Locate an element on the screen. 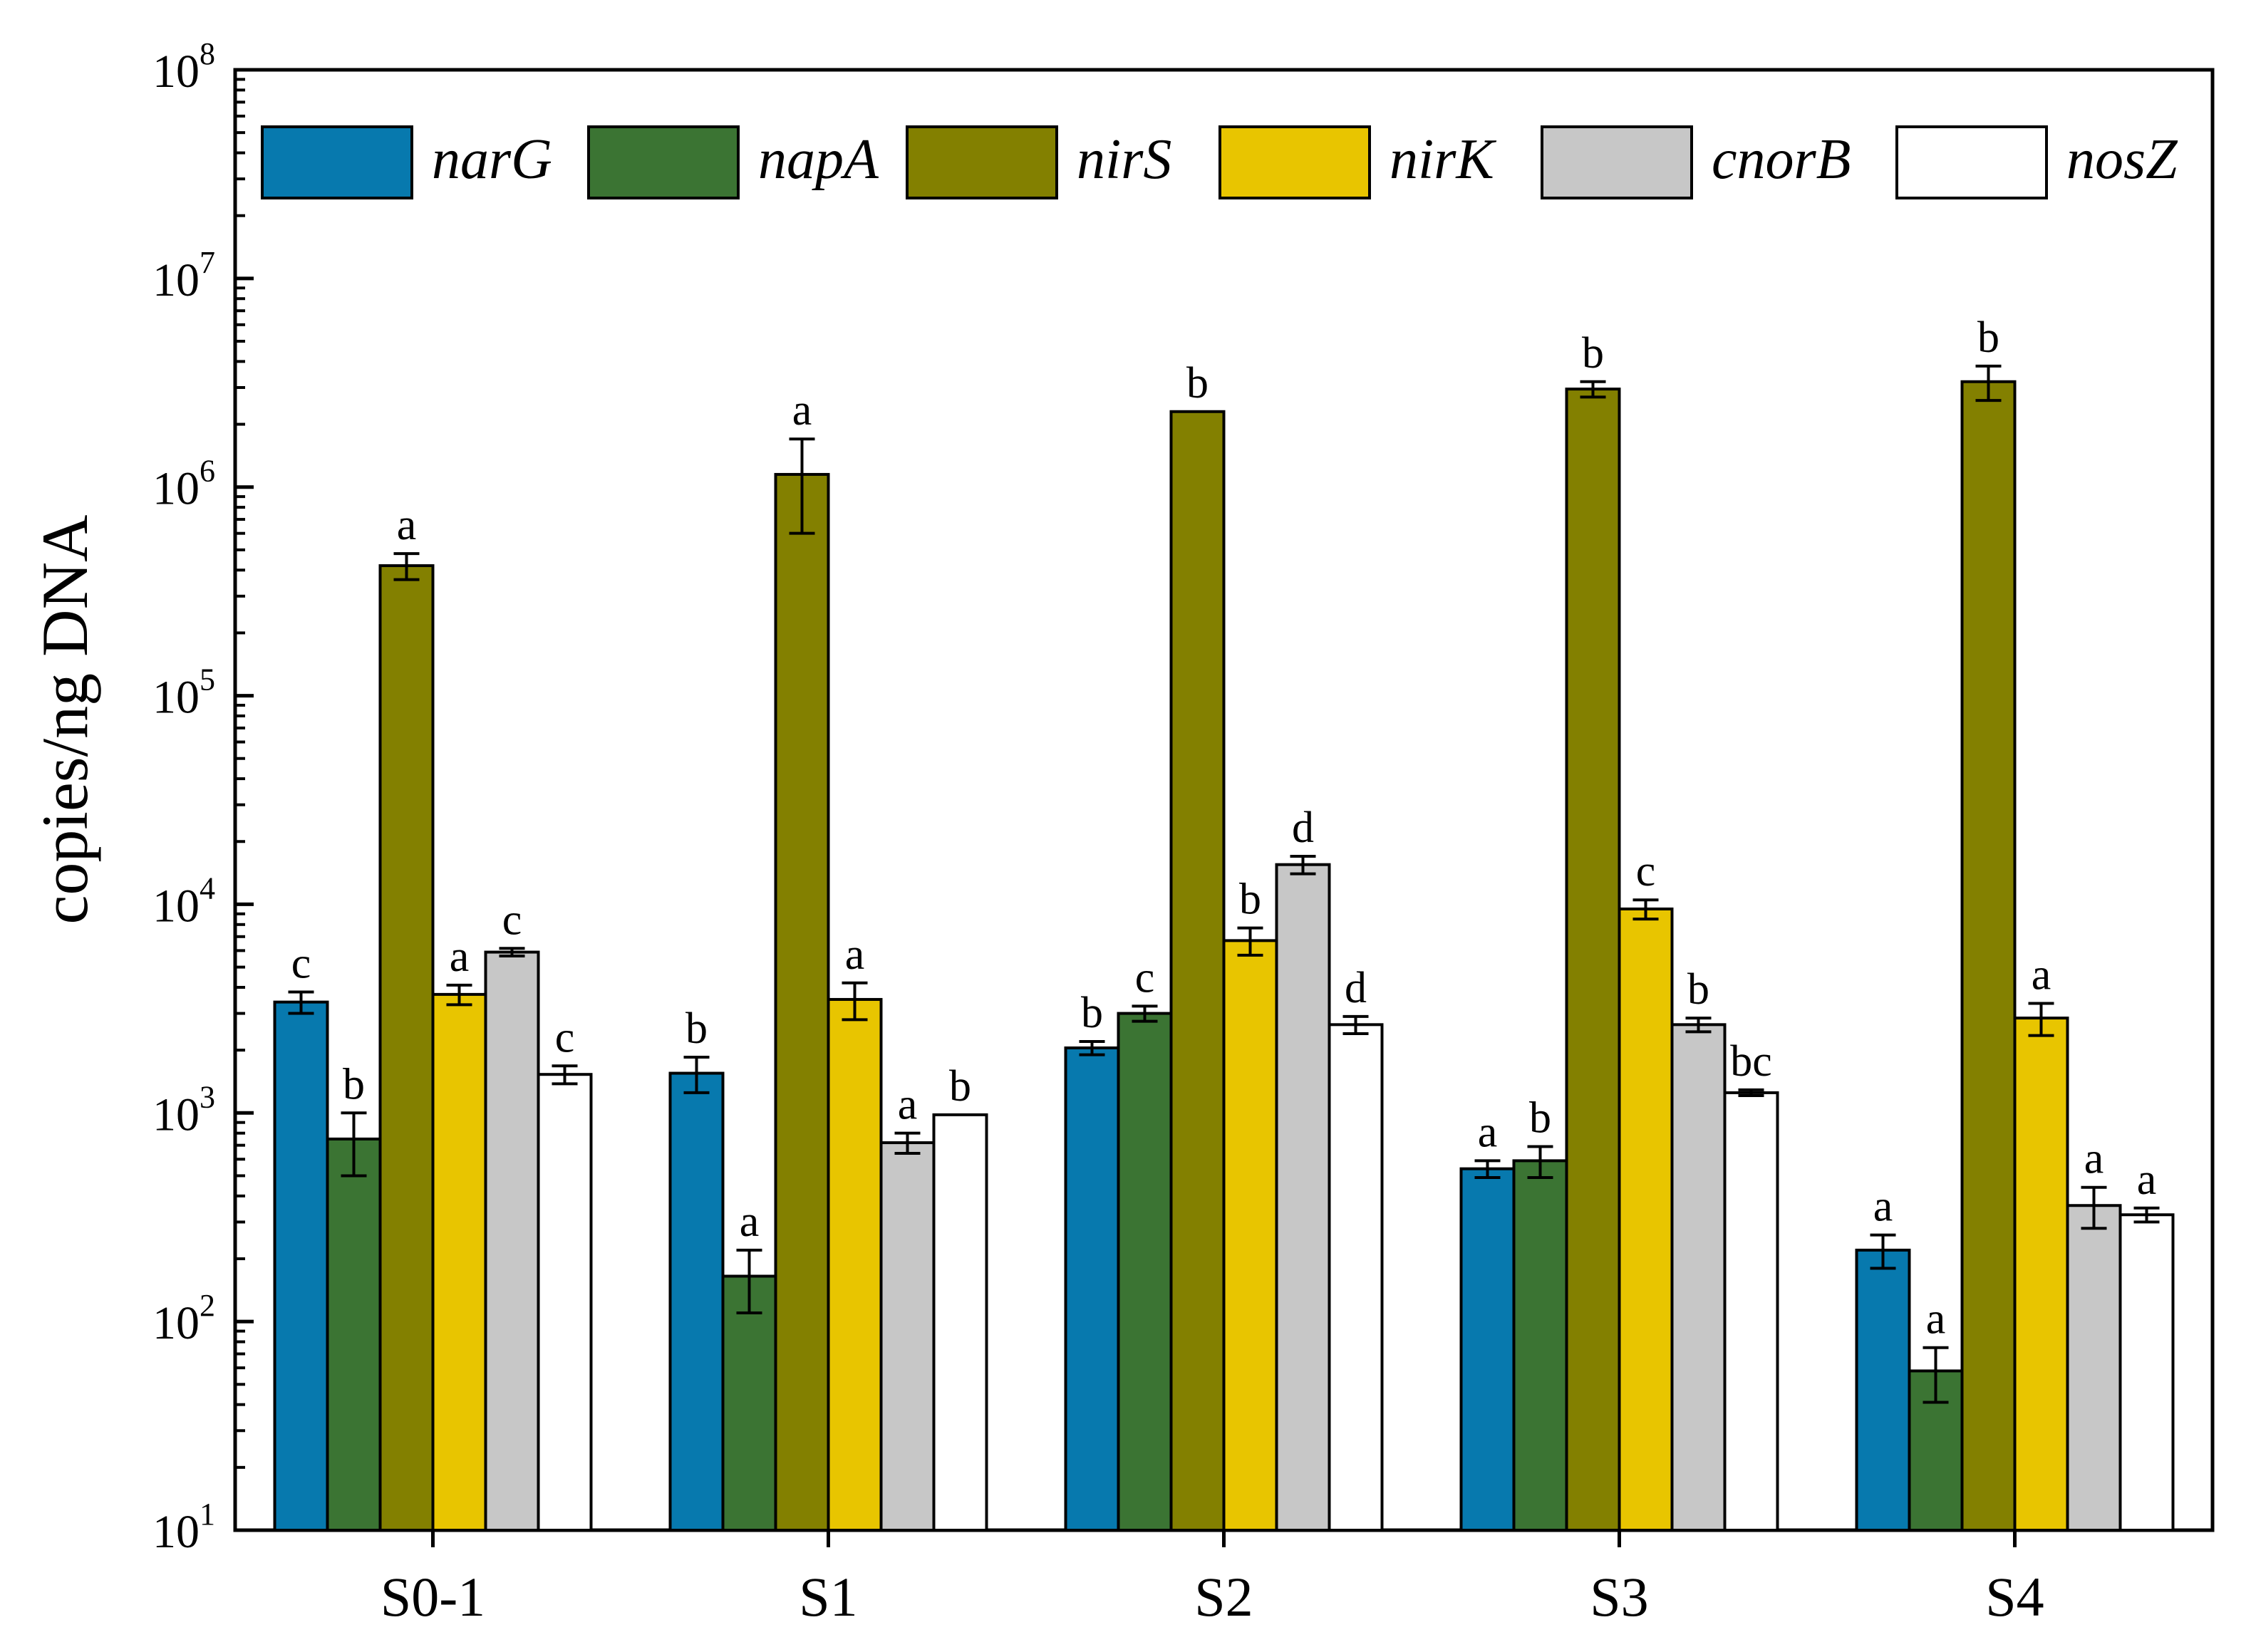  y-tick-exponent: 5 is located at coordinates (207, 680).